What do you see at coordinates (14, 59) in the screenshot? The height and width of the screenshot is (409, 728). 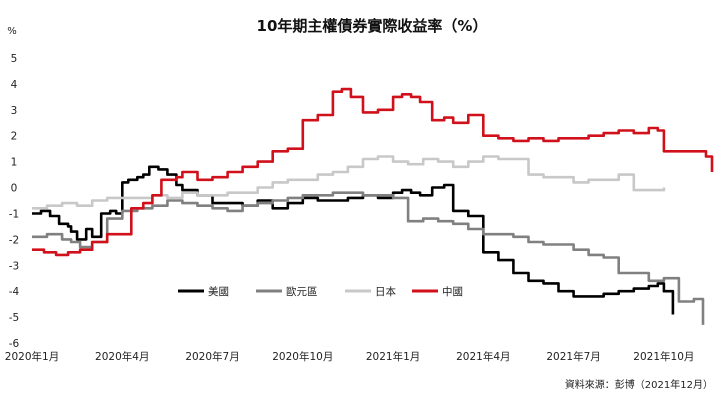 I see `y-tick-label: 5` at bounding box center [14, 59].